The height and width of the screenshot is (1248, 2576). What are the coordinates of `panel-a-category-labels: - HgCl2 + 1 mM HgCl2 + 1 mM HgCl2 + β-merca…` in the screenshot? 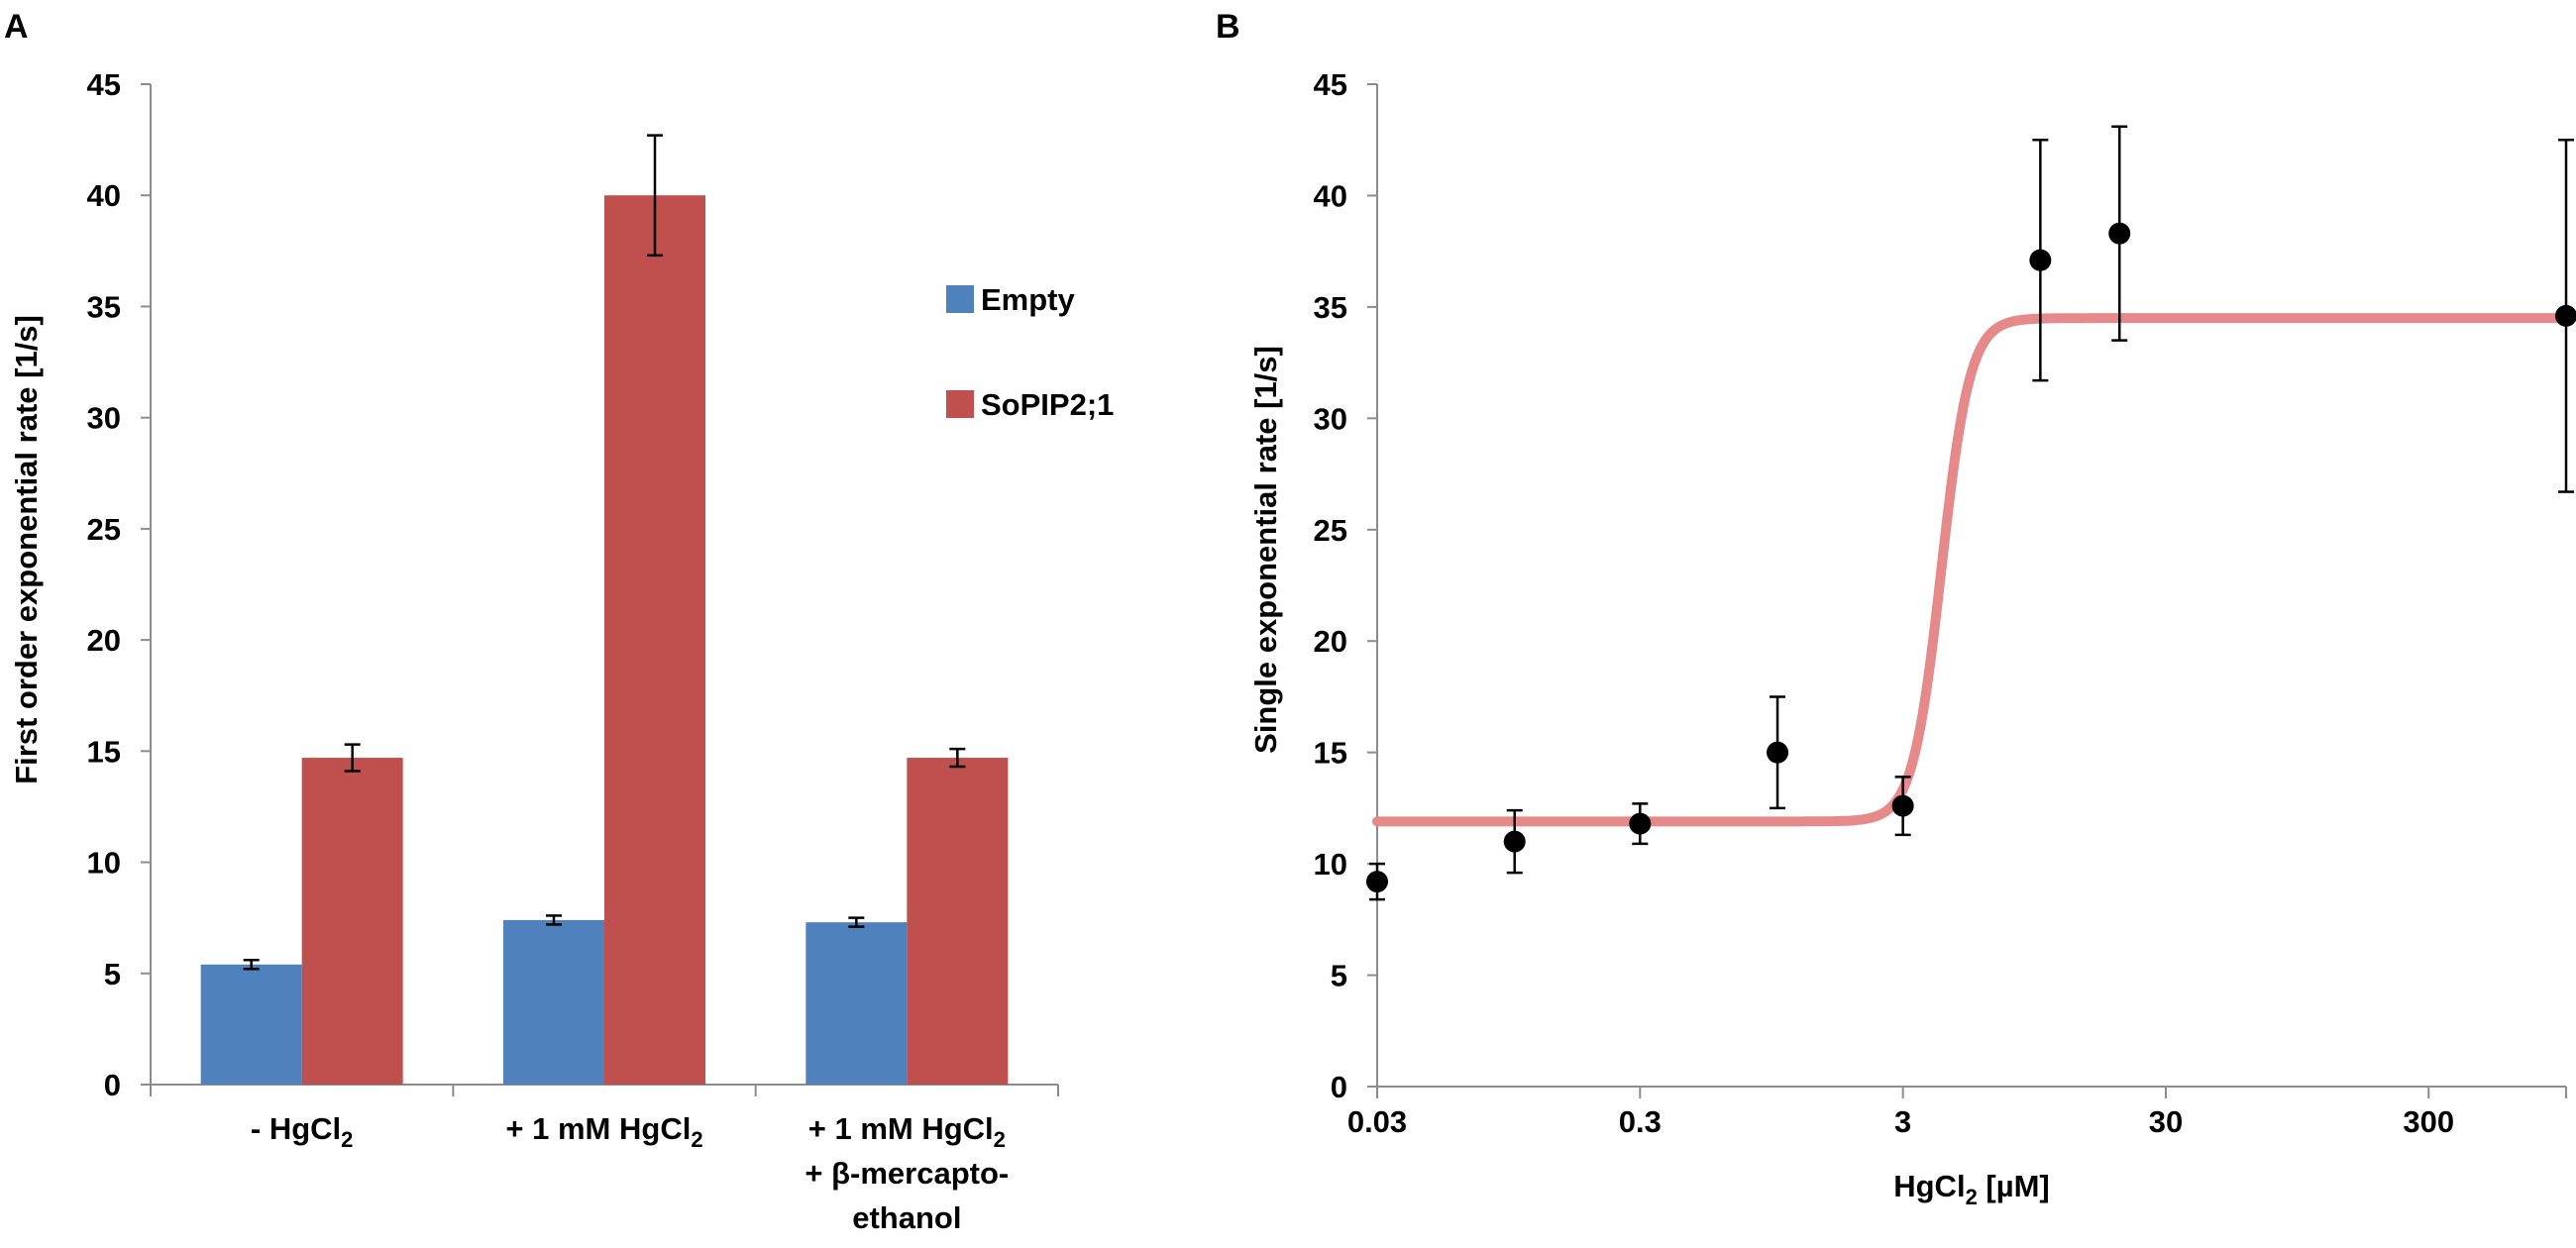 It's located at (630, 1173).